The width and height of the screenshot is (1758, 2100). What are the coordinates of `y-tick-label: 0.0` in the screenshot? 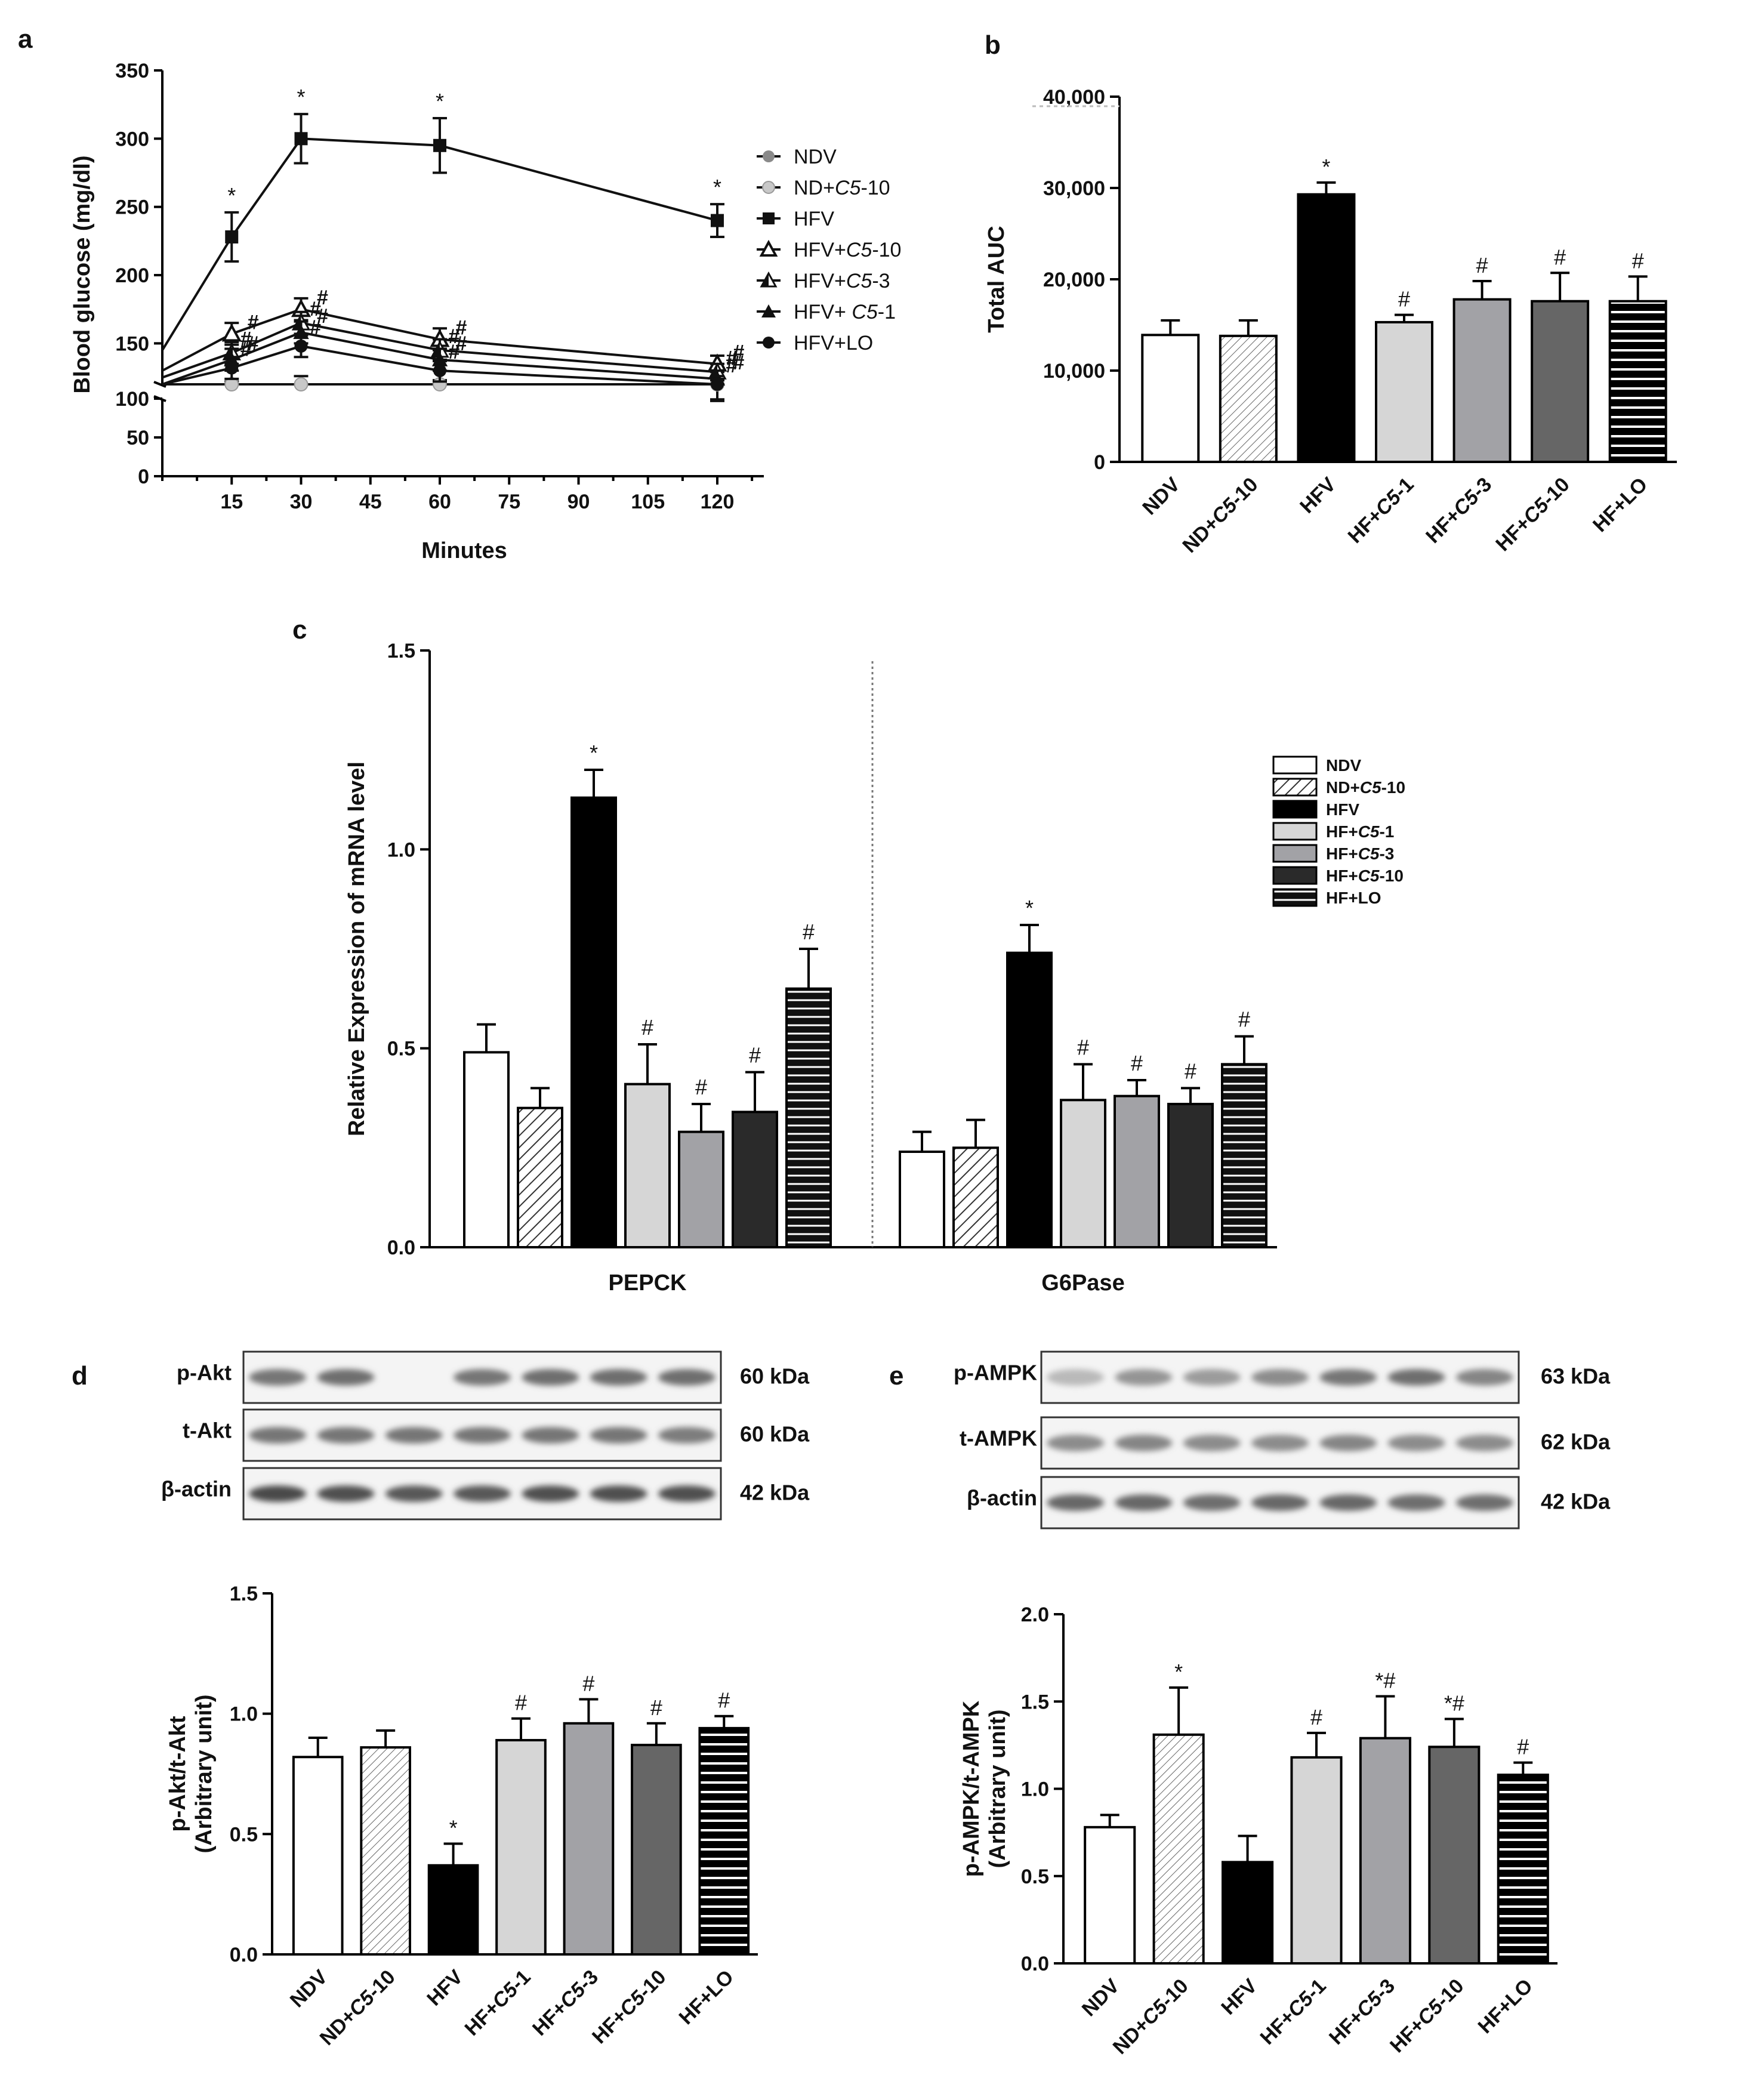 It's located at (401, 1248).